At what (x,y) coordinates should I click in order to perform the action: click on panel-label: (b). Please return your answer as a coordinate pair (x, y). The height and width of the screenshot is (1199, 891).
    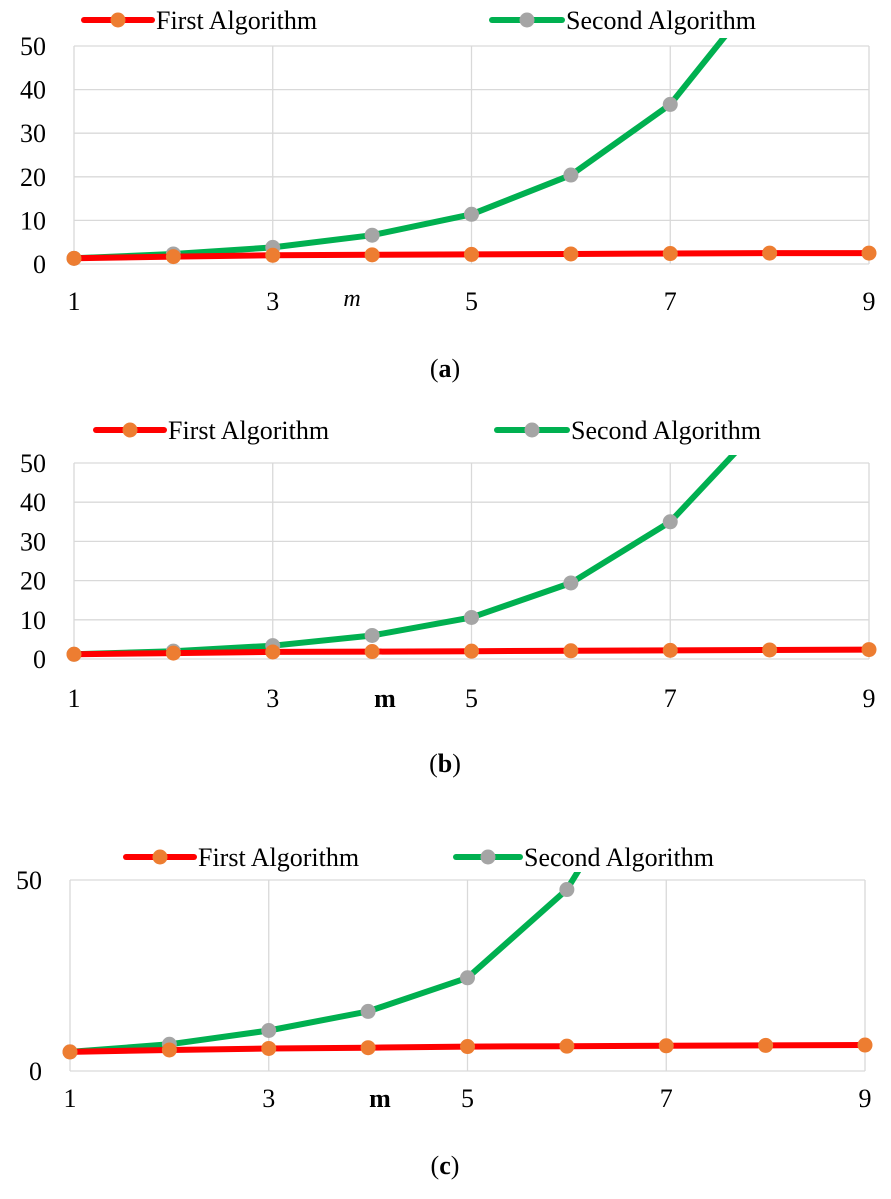
    Looking at the image, I should click on (445, 763).